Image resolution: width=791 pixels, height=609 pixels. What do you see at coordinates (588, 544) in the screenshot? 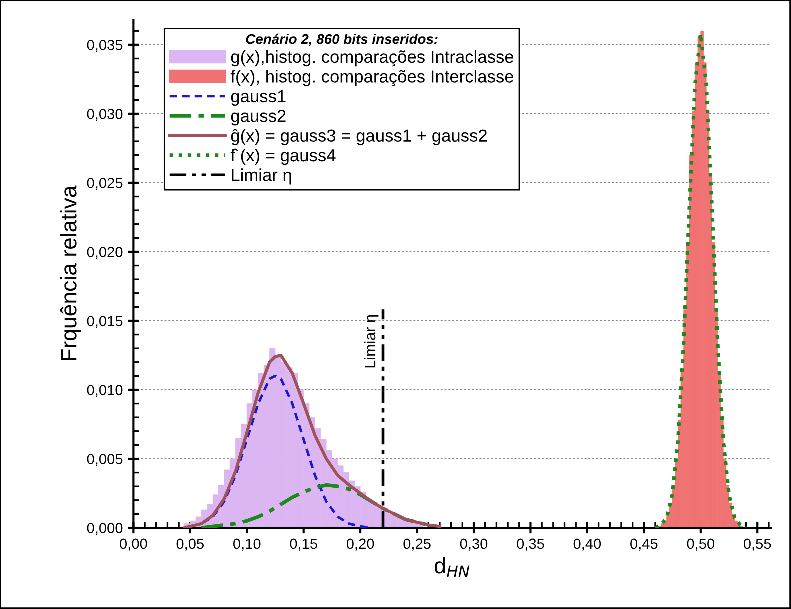
I see `x-tick-label: 0,40` at bounding box center [588, 544].